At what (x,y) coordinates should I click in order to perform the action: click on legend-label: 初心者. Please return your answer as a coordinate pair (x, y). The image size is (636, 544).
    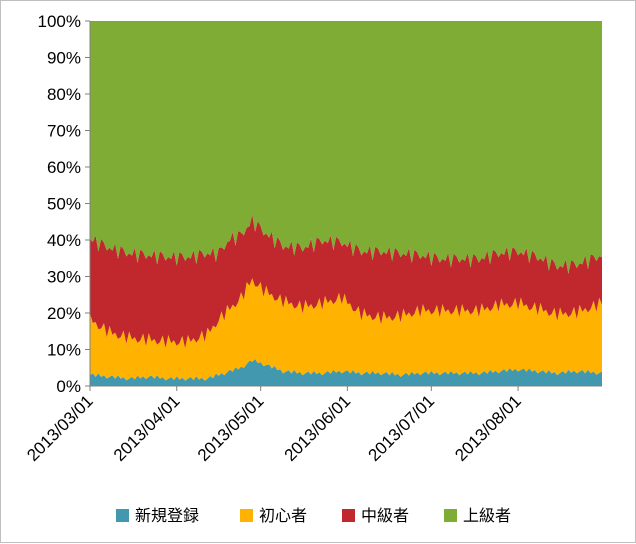
    Looking at the image, I should click on (283, 515).